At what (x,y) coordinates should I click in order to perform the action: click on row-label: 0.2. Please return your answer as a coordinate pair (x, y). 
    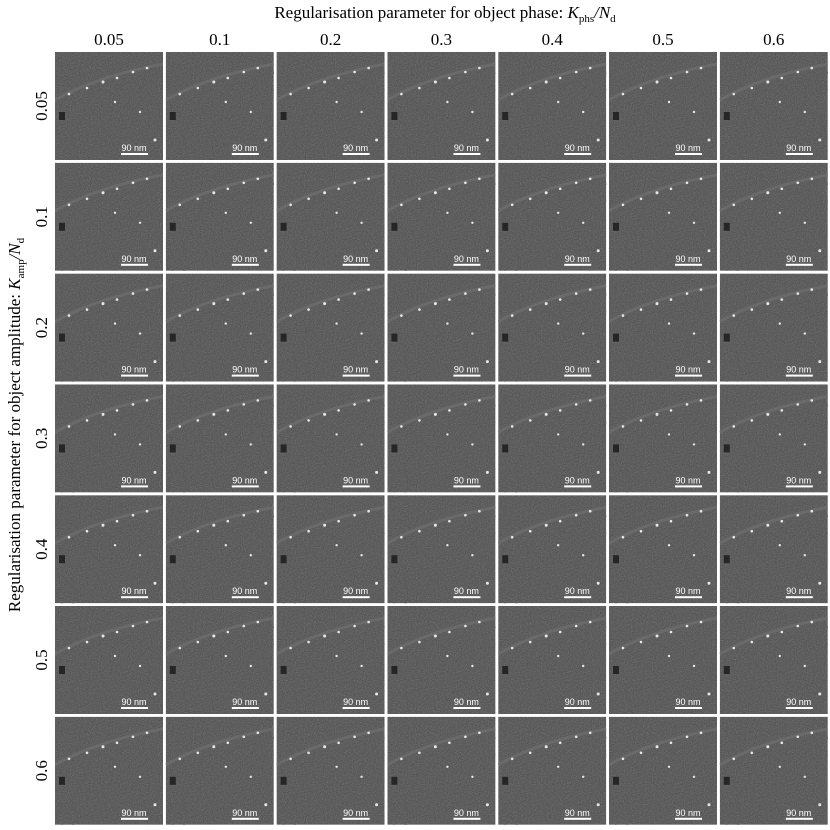
    Looking at the image, I should click on (41, 327).